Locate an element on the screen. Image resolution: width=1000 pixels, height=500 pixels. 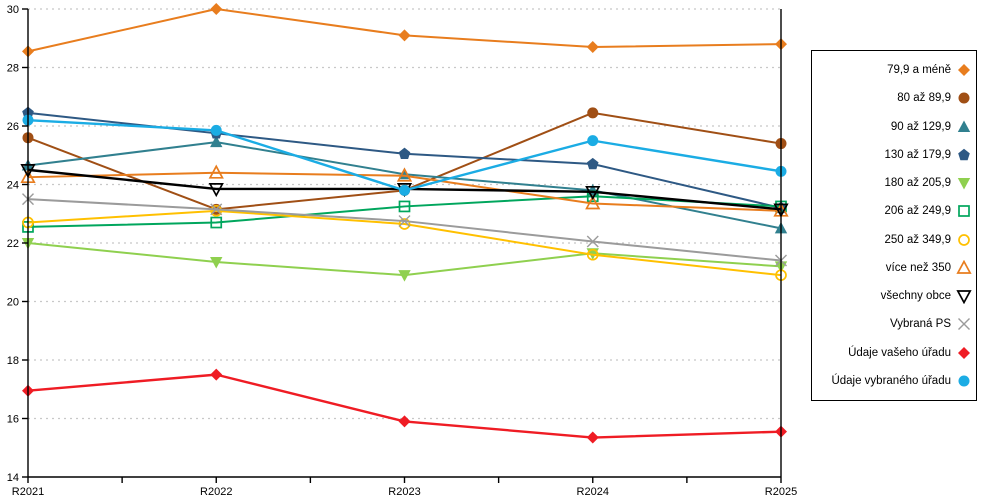
legend-item-3: 130 až 179,9 is located at coordinates (893, 155).